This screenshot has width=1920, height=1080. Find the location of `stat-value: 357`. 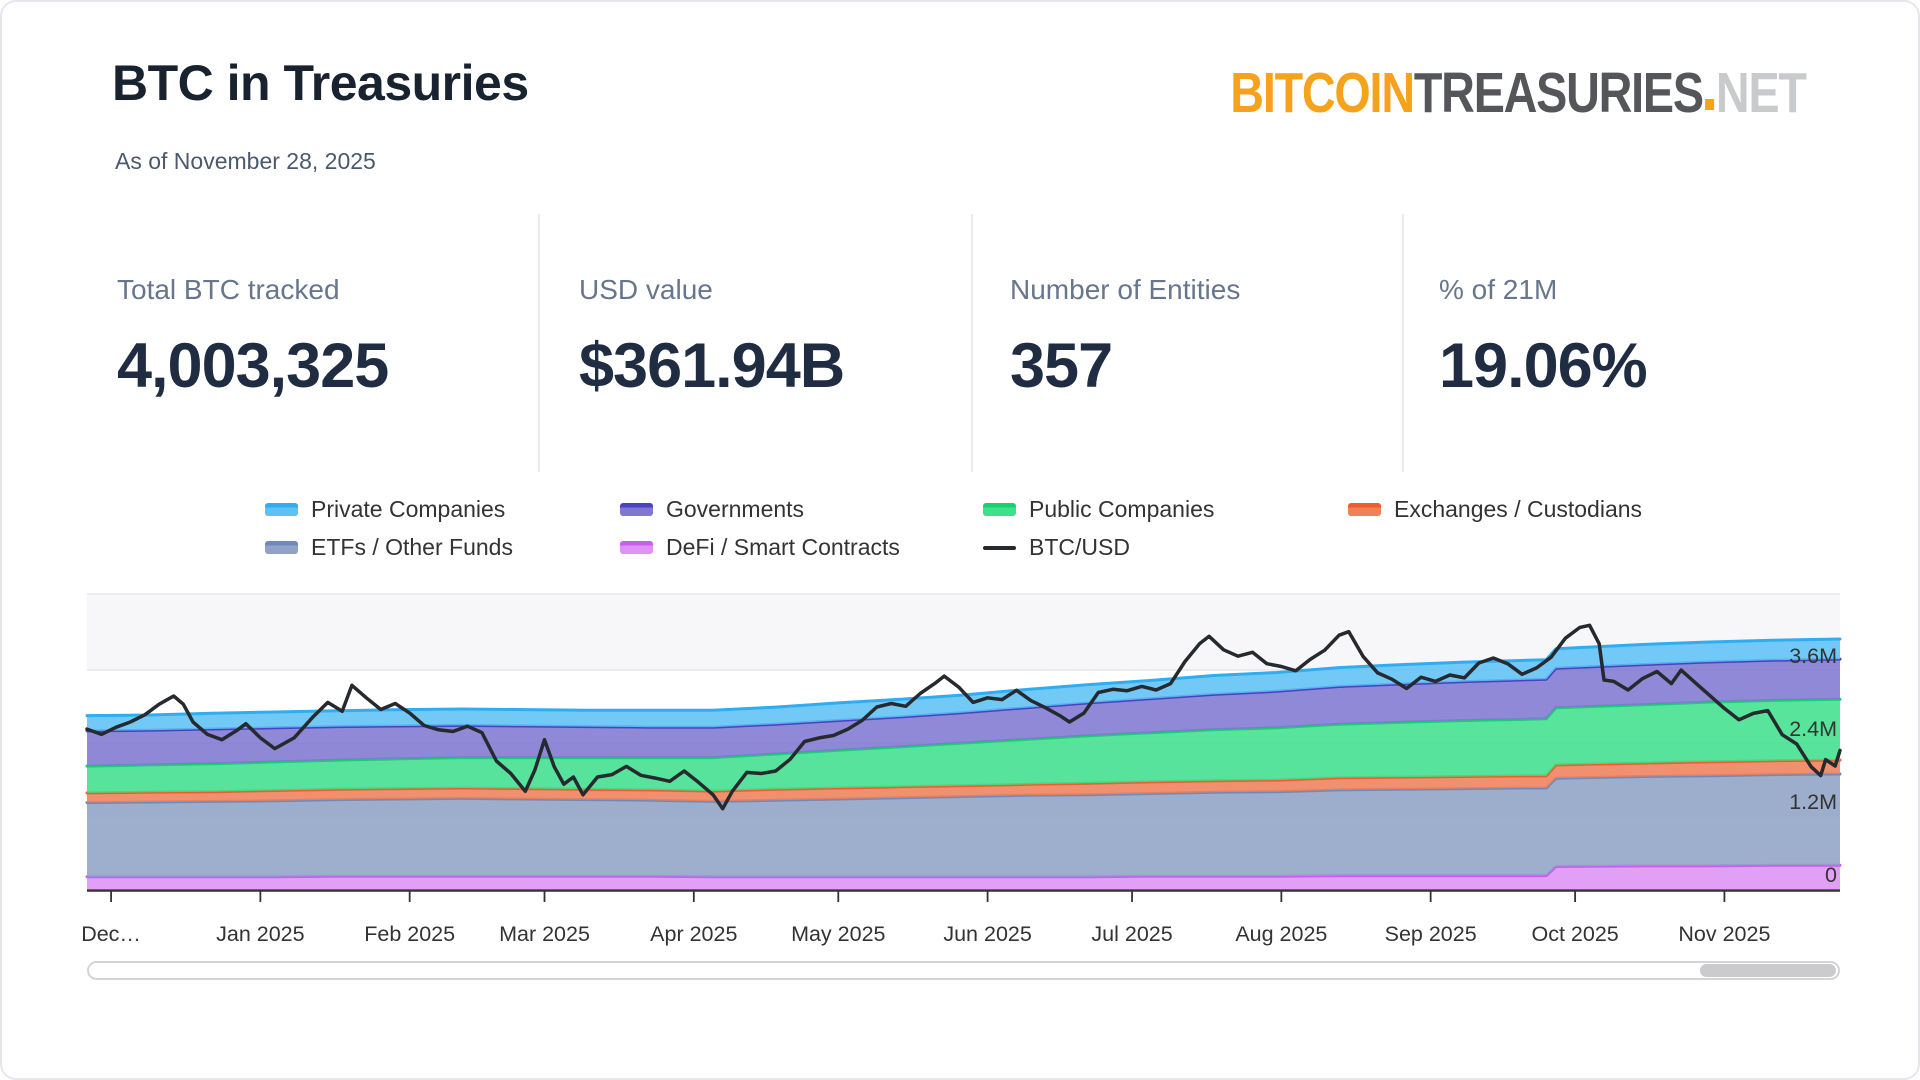

stat-value: 357 is located at coordinates (1061, 366).